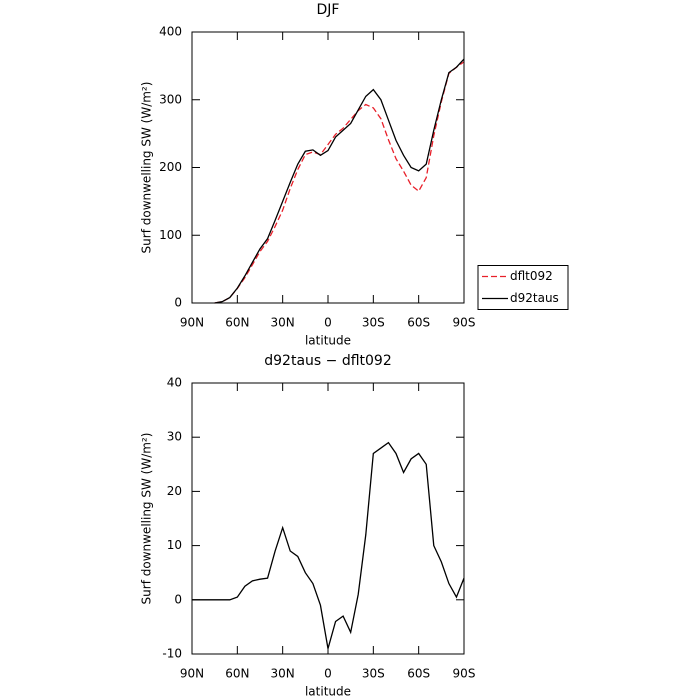  Describe the element at coordinates (523, 287) in the screenshot. I see `legend-box` at that location.